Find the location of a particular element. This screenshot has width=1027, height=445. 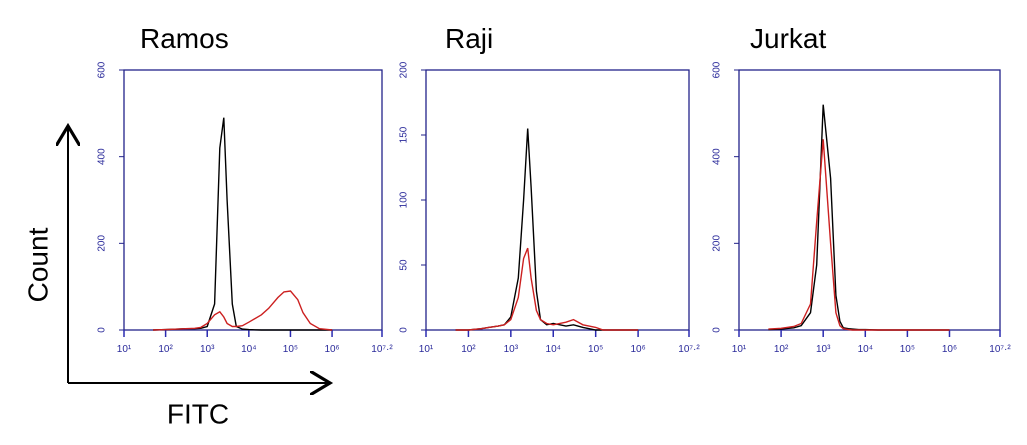

y-tick-label: 150 is located at coordinates (404, 134).